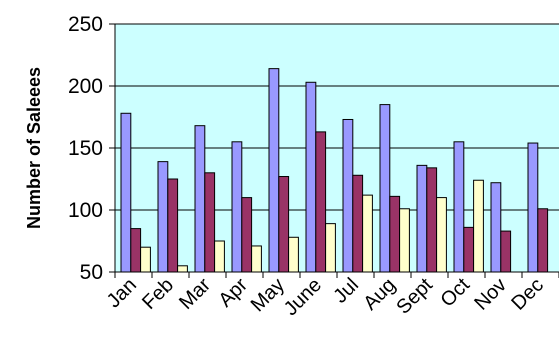  I want to click on bar-may-s3, so click(293, 254).